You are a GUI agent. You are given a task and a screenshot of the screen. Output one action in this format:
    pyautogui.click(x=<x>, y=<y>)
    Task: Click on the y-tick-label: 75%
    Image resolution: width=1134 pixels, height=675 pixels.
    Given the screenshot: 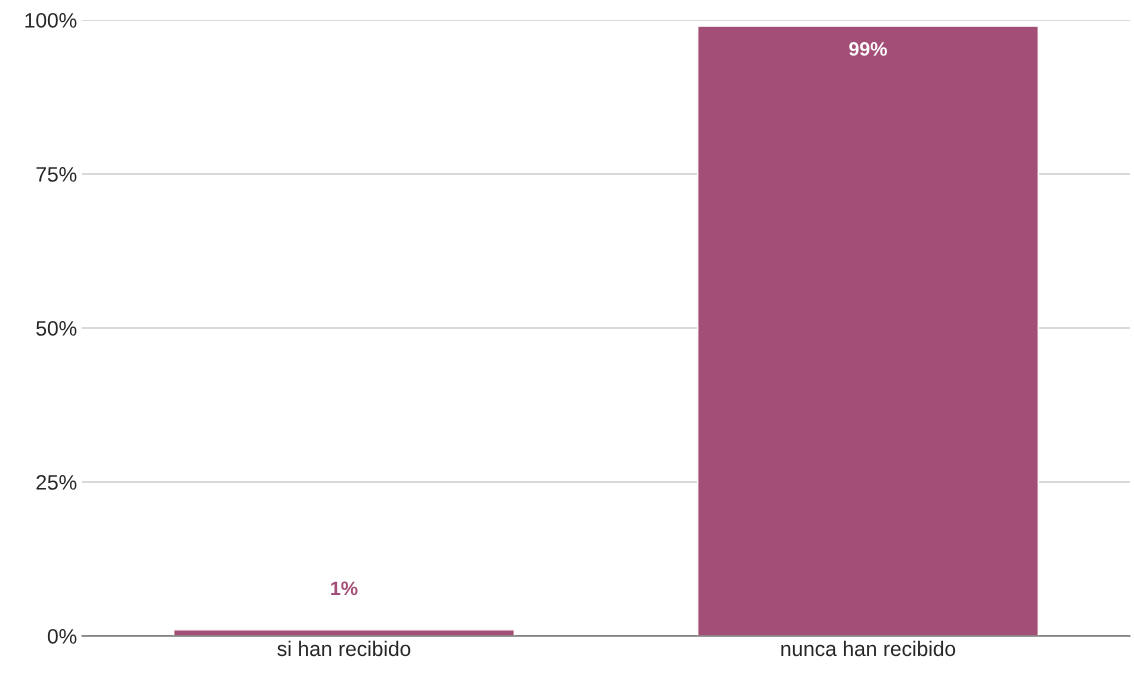 What is the action you would take?
    pyautogui.click(x=56, y=174)
    